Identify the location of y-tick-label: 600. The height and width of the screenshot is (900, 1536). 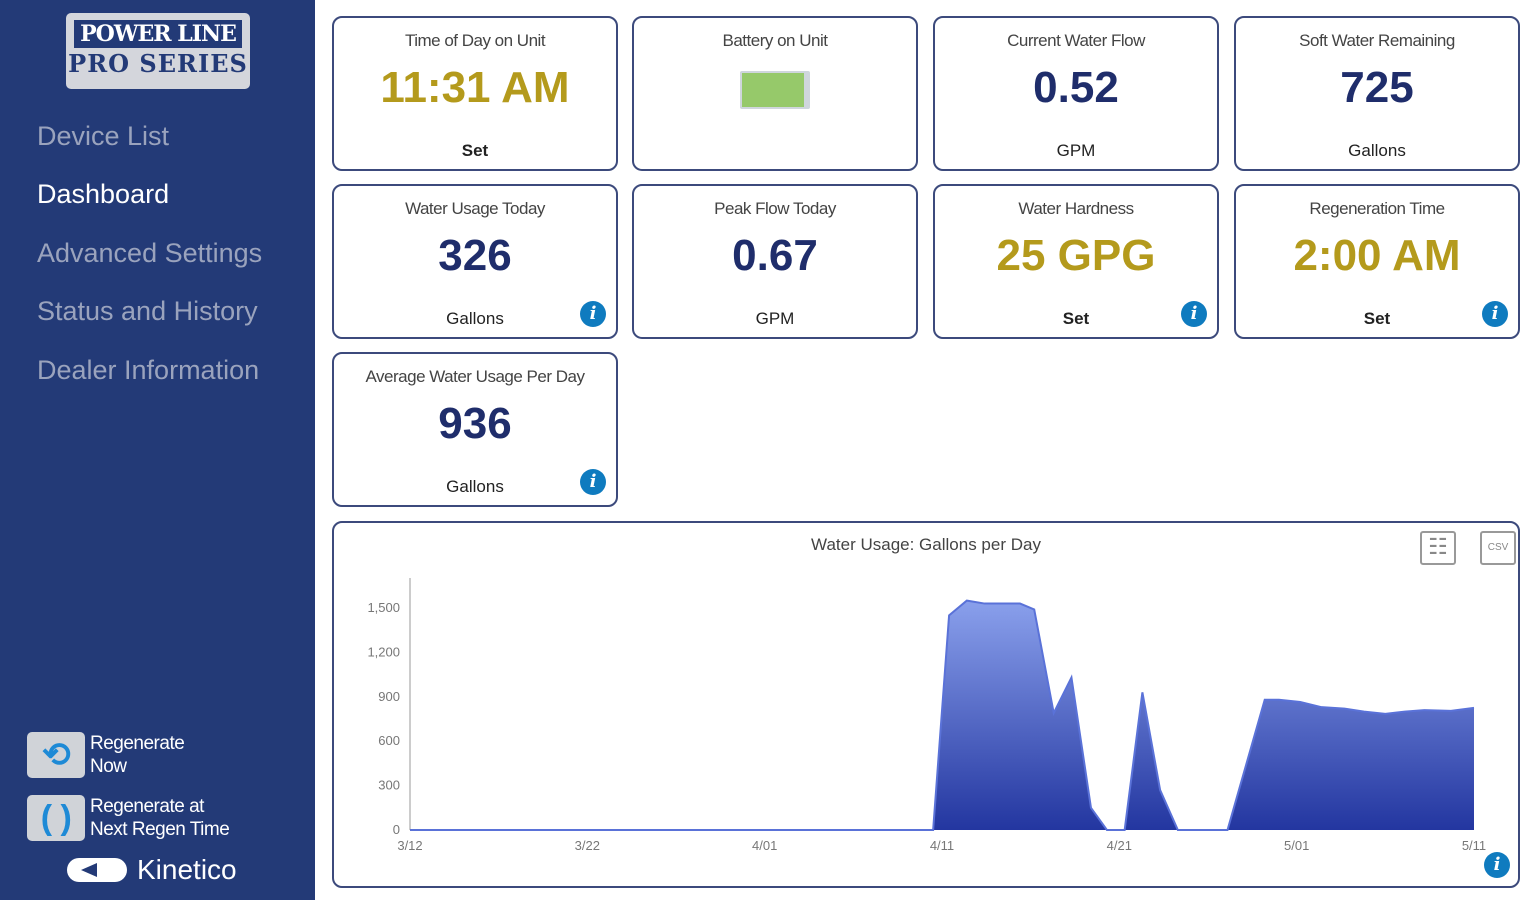
(389, 740).